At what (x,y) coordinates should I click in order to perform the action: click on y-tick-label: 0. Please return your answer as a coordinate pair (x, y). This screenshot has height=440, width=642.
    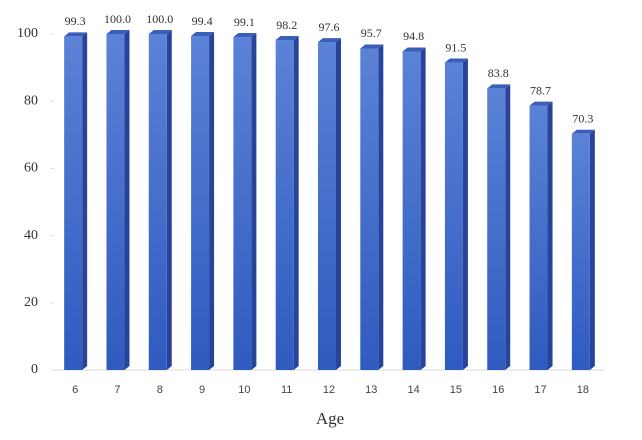
    Looking at the image, I should click on (34, 369).